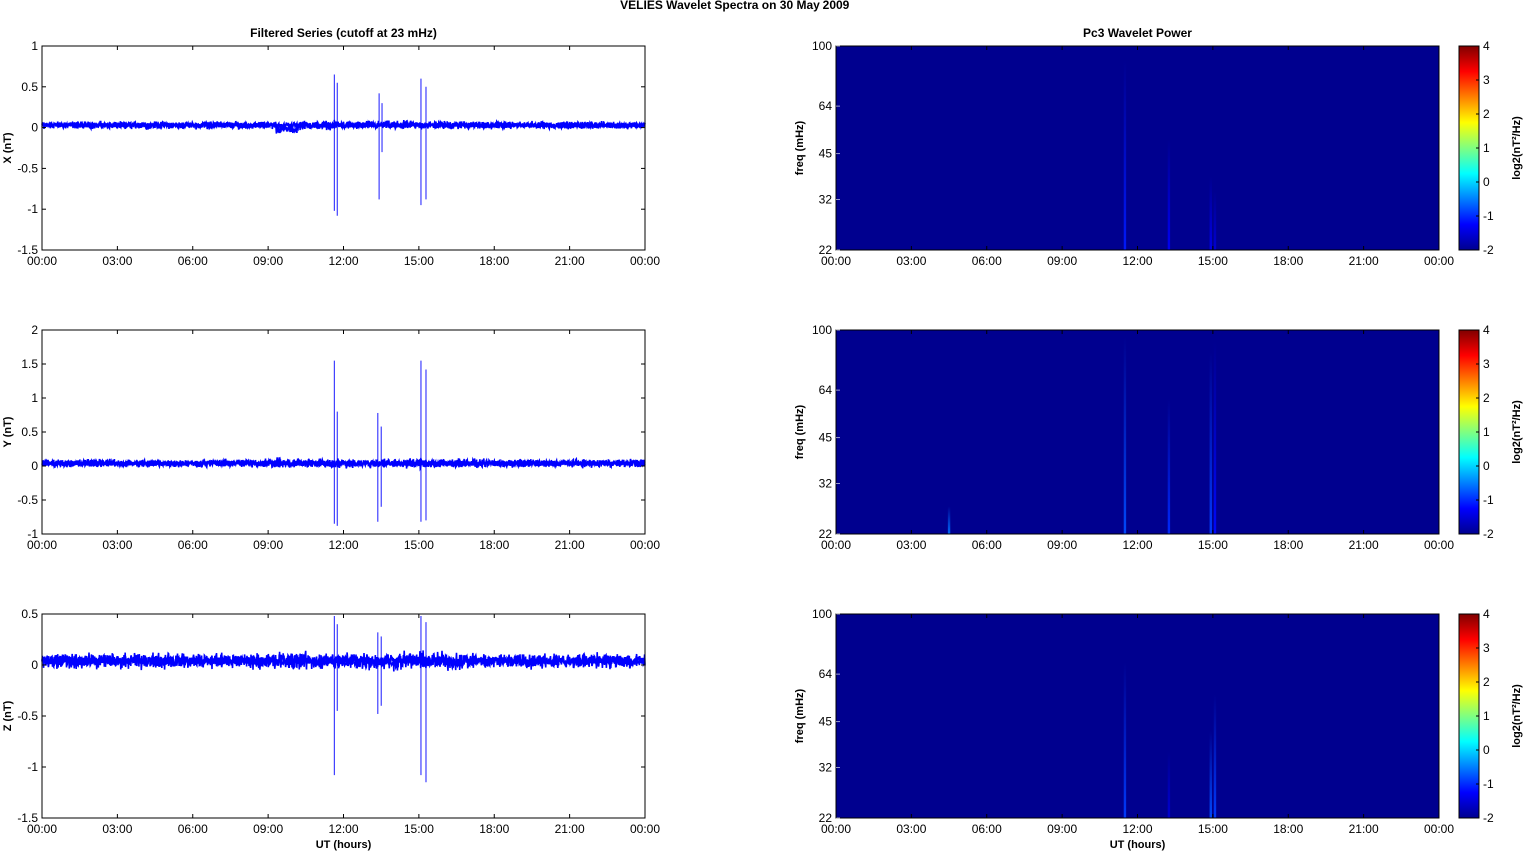  Describe the element at coordinates (1137, 148) in the screenshot. I see `x-spectrum-plot-area` at that location.